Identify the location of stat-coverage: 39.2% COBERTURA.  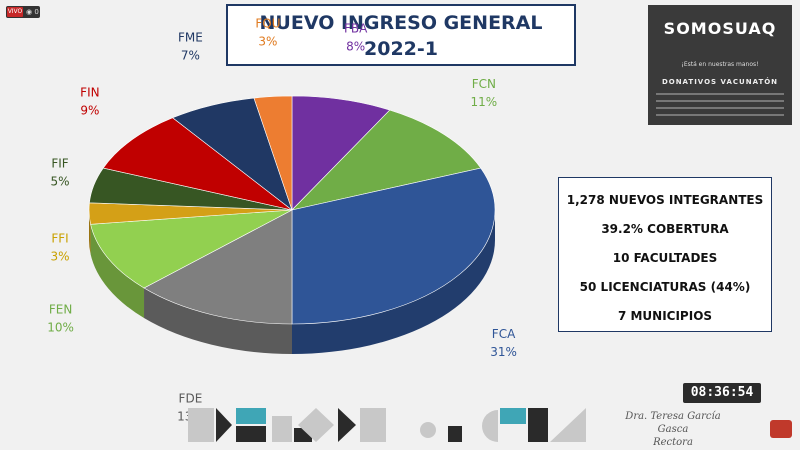
(665, 229).